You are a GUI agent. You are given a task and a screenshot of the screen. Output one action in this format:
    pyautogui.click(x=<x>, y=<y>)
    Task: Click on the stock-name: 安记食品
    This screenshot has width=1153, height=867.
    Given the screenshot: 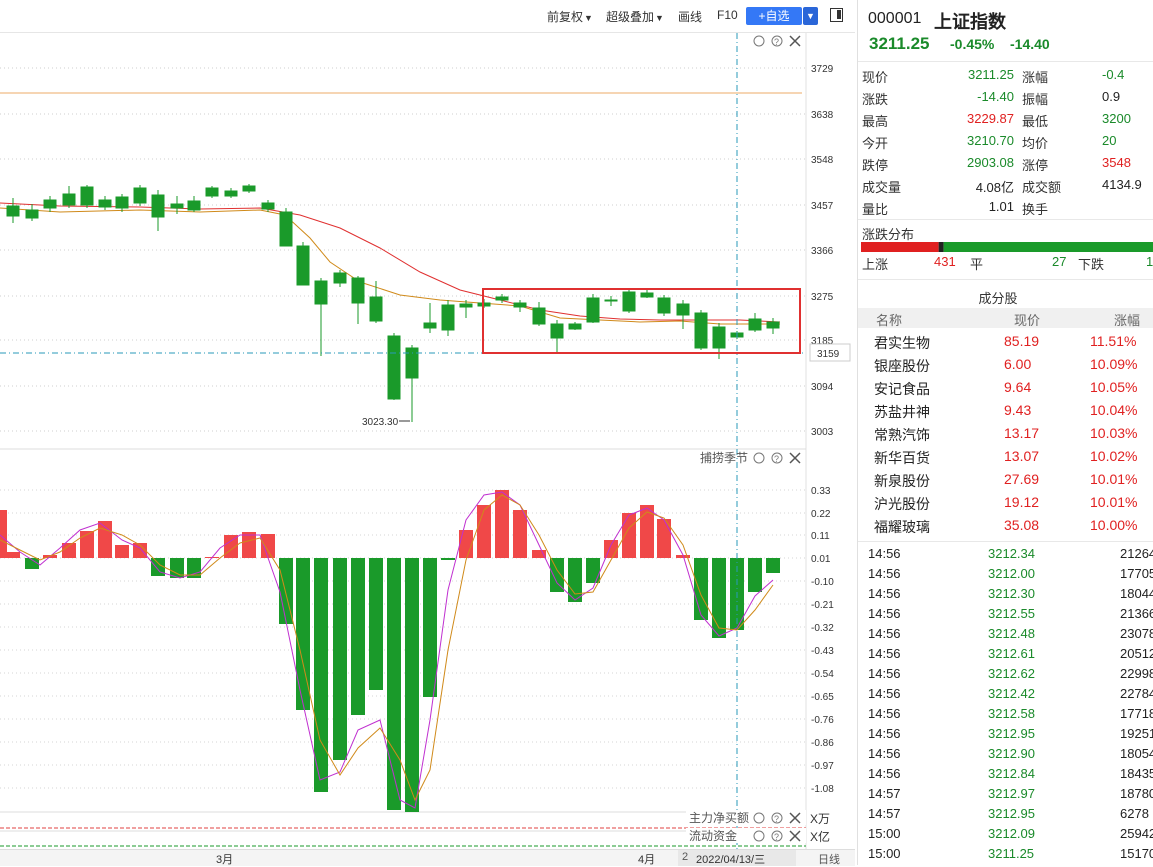 What is the action you would take?
    pyautogui.click(x=902, y=389)
    